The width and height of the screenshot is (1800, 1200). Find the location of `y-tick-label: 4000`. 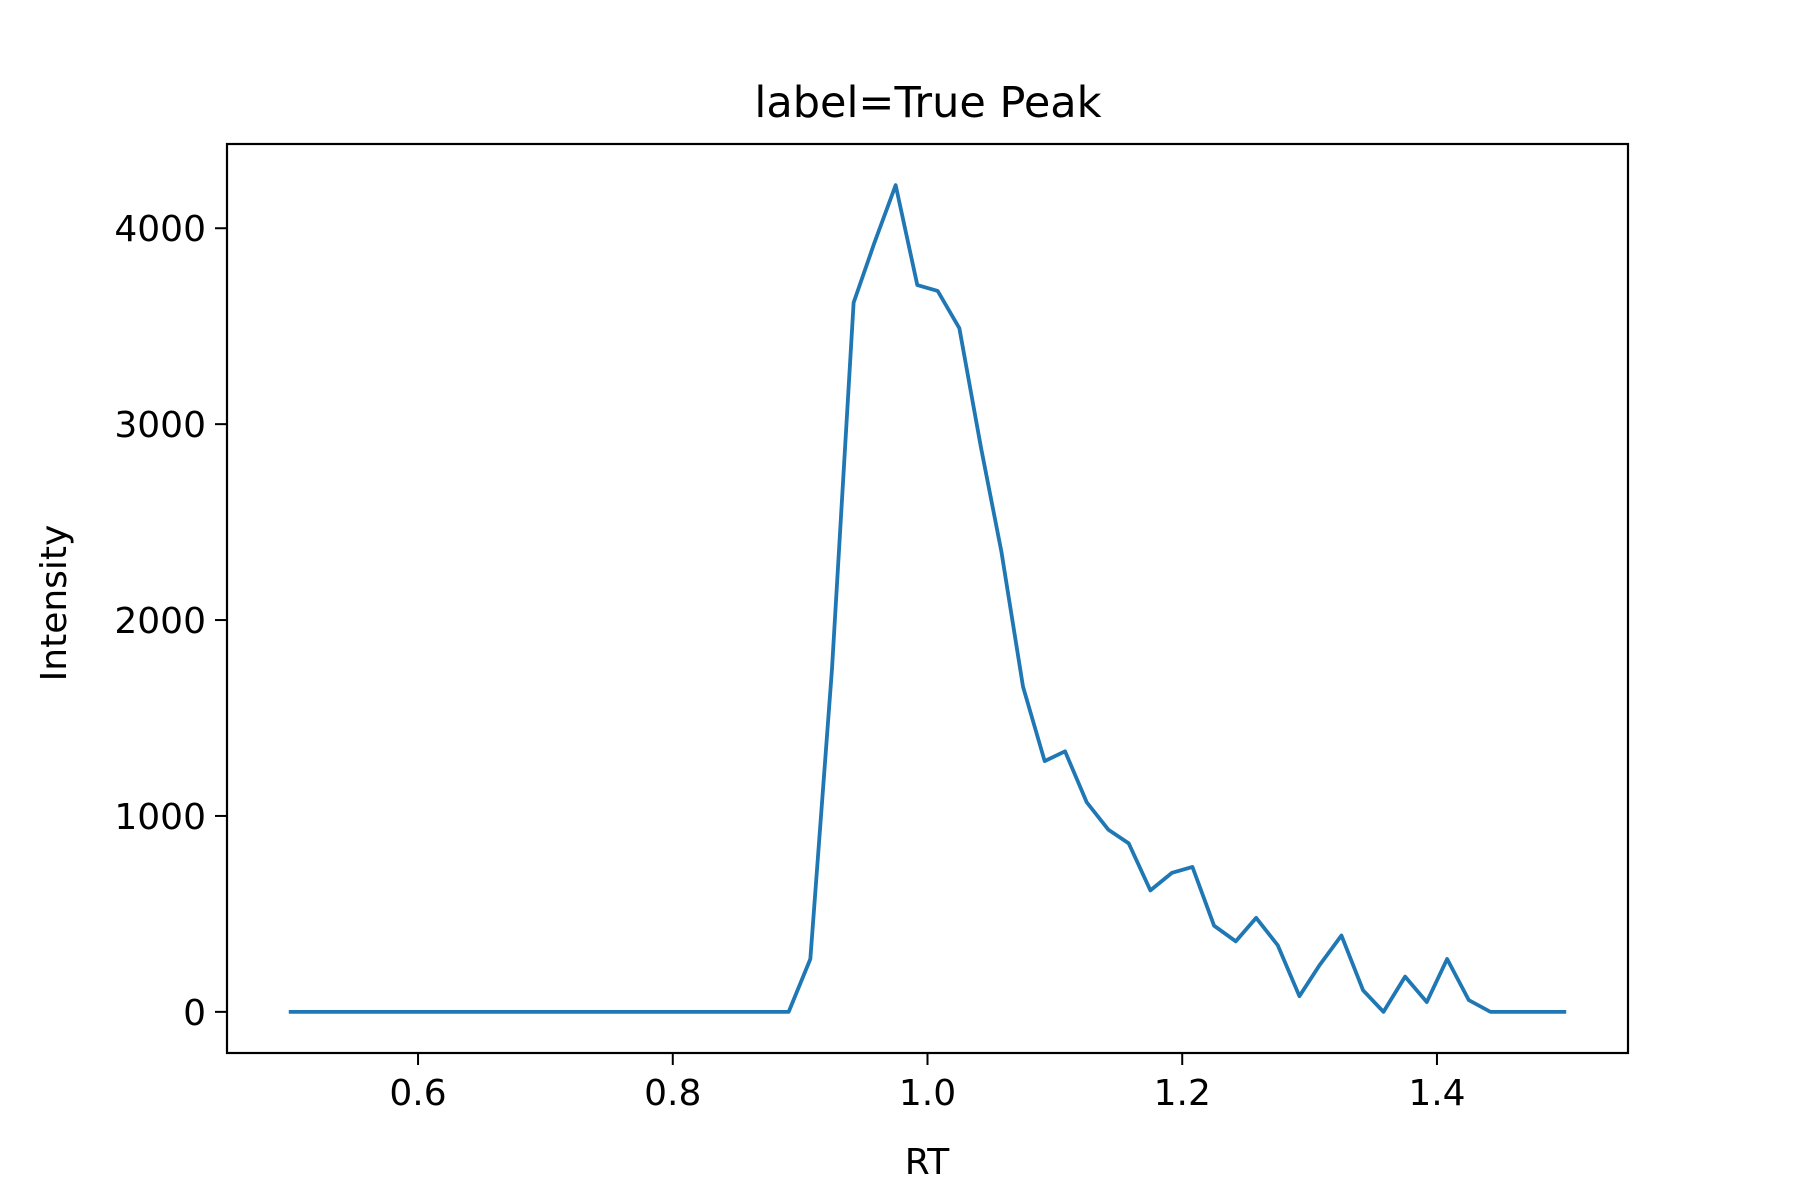

y-tick-label: 4000 is located at coordinates (160, 229).